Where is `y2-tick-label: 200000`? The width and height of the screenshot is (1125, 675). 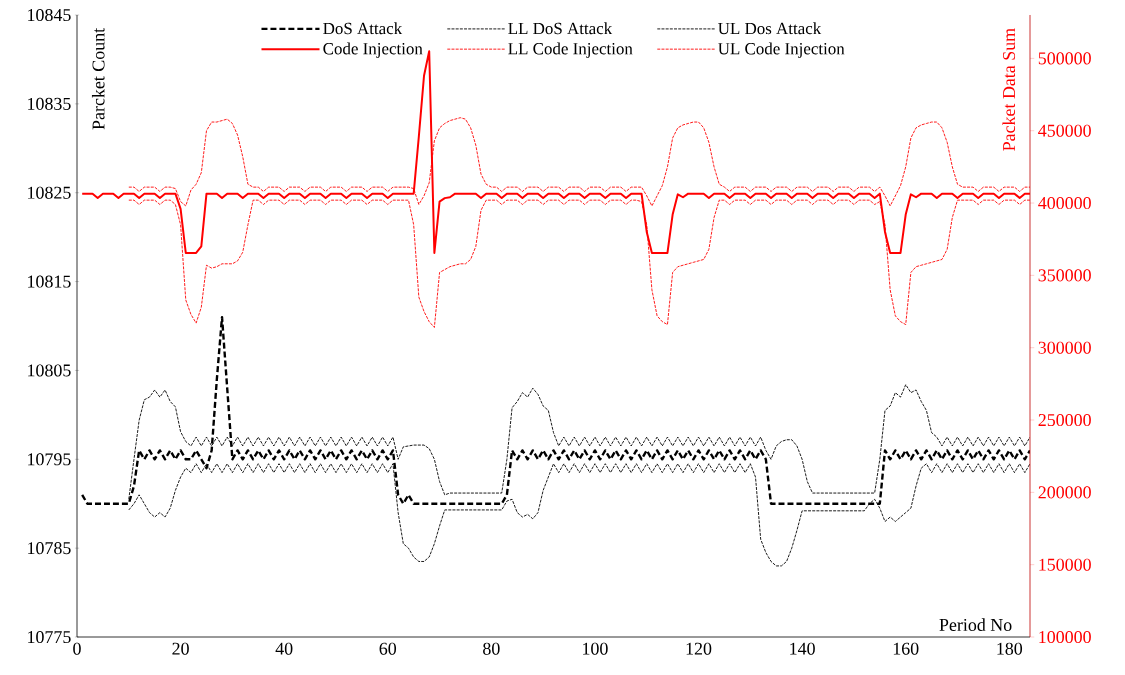
y2-tick-label: 200000 is located at coordinates (1064, 492).